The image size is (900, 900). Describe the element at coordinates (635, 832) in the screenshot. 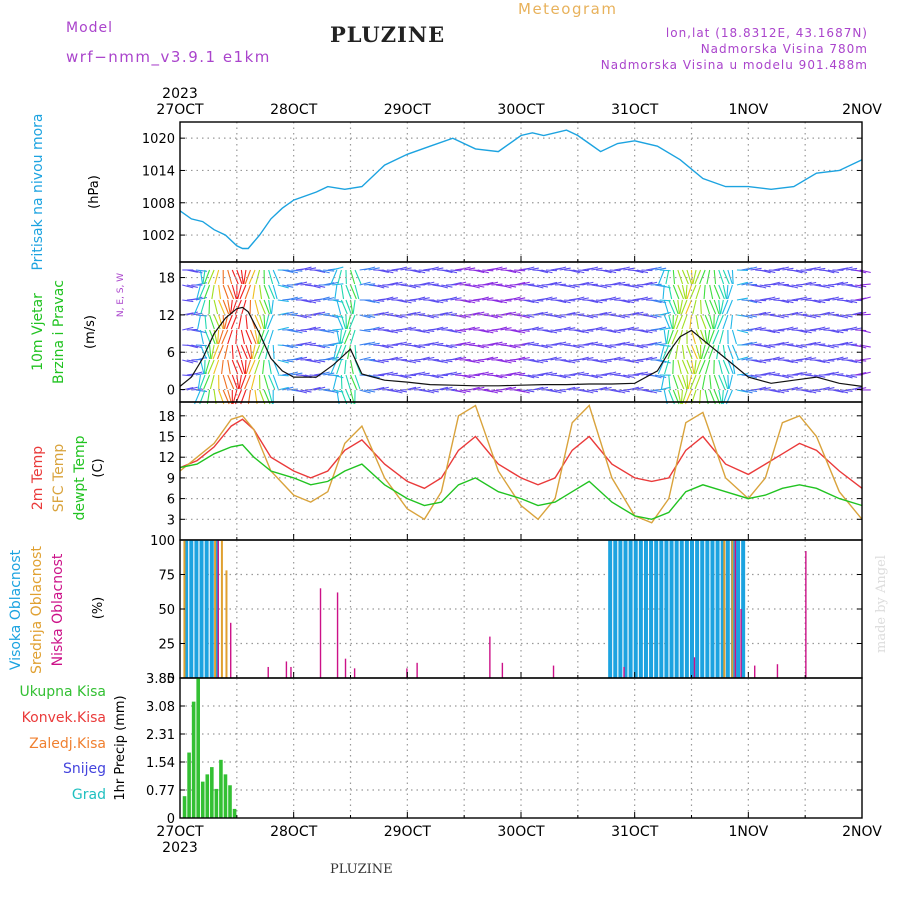

I see `x-bottom-label: 31OCT` at that location.